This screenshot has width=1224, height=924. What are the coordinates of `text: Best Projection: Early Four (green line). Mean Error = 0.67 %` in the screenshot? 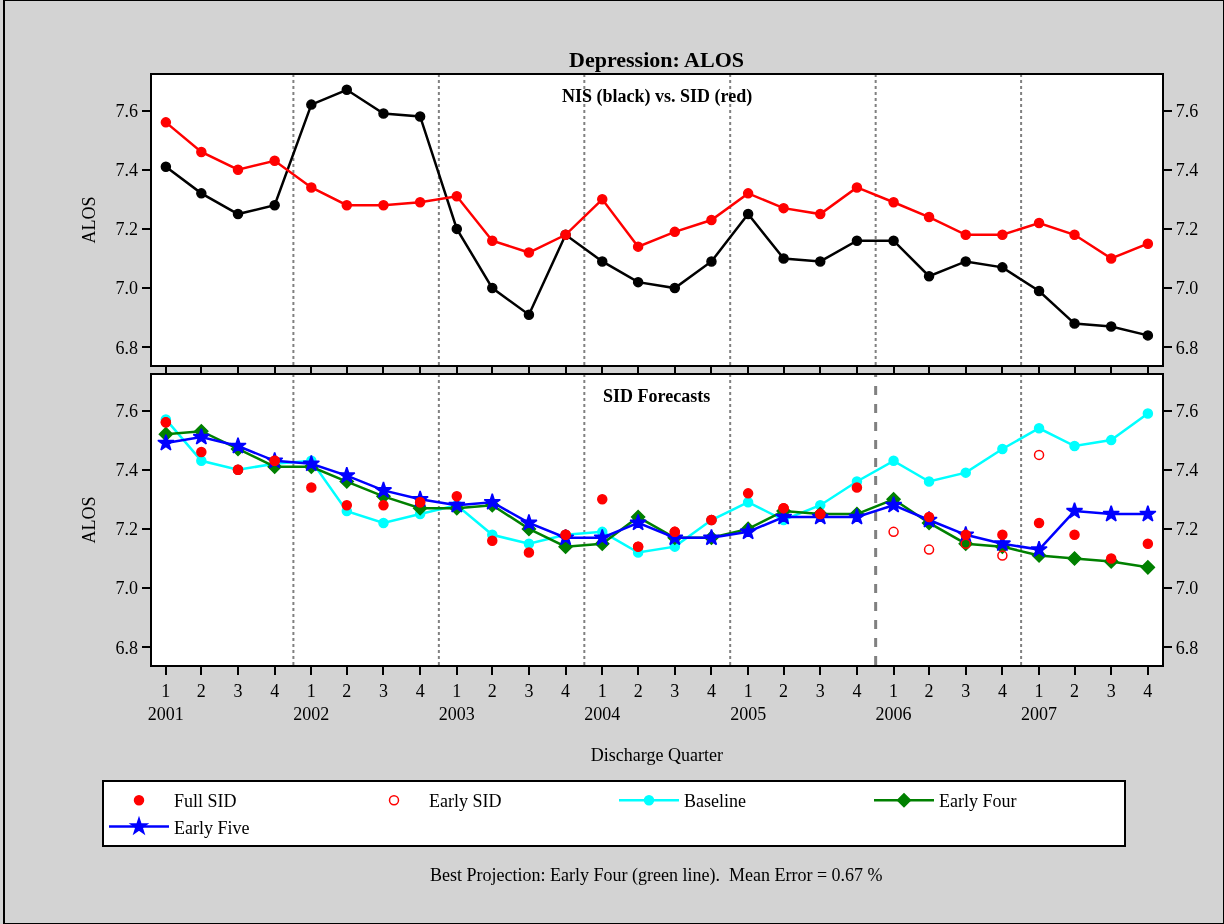 It's located at (656, 875).